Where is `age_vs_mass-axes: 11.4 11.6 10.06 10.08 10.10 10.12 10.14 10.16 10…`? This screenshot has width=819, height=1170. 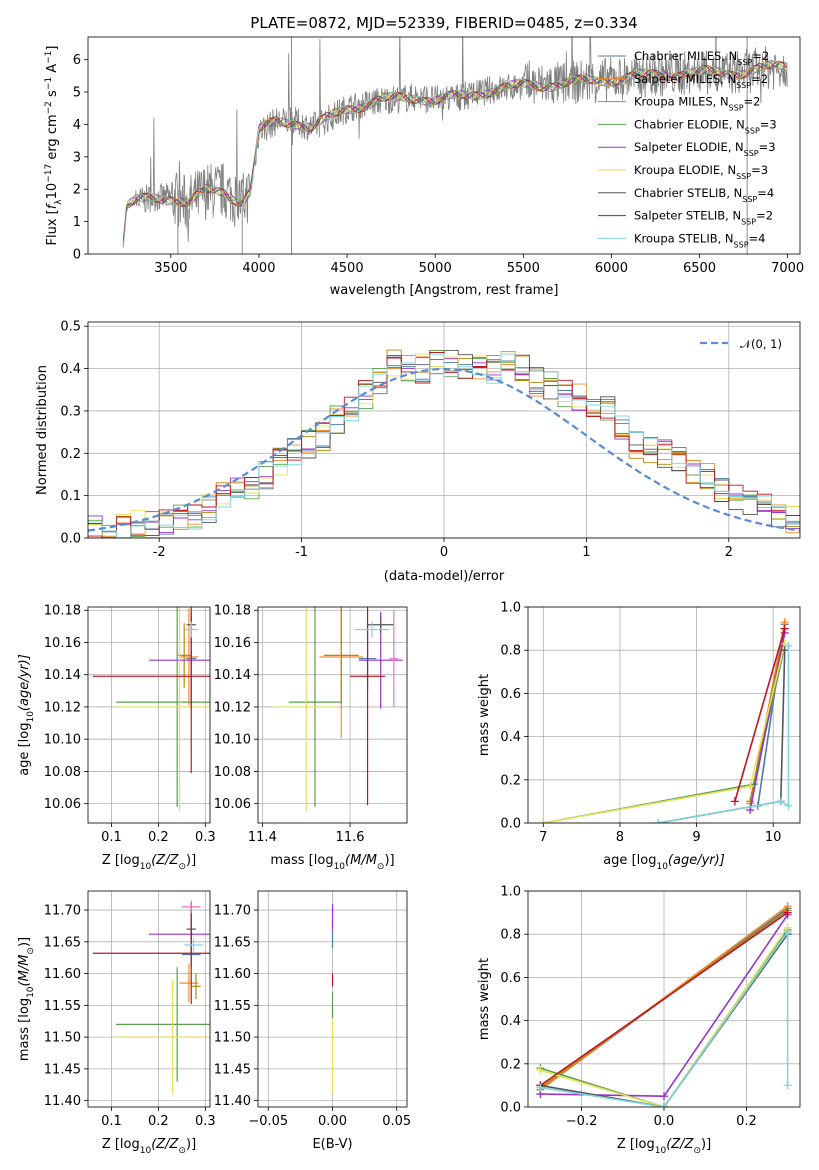
age_vs_mass-axes: 11.4 11.6 10.06 10.08 10.10 10.12 10.14 10.16 10… is located at coordinates (310, 724).